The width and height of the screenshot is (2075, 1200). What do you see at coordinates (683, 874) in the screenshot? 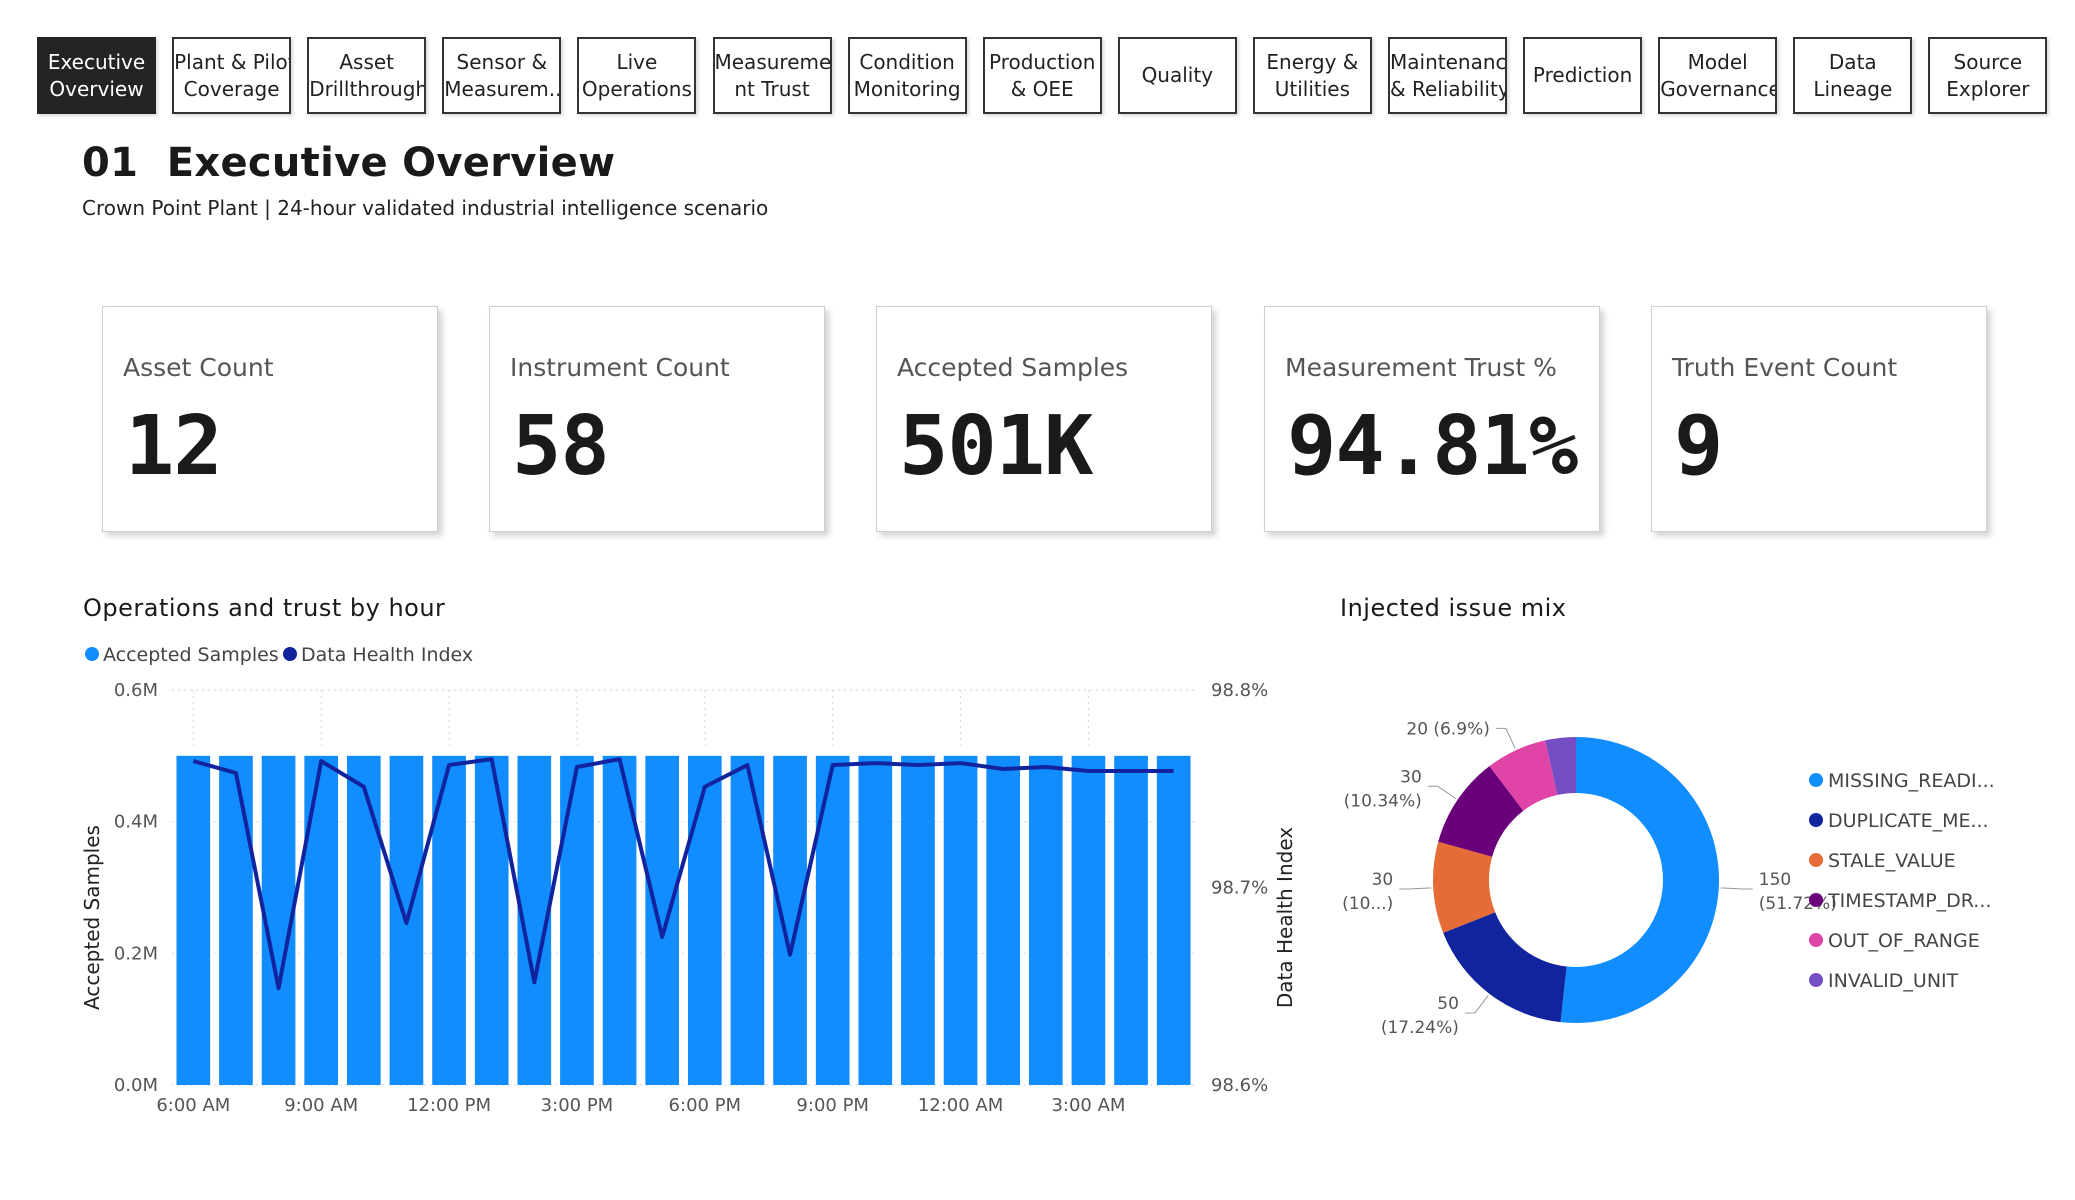
I see `line-data-health-index` at bounding box center [683, 874].